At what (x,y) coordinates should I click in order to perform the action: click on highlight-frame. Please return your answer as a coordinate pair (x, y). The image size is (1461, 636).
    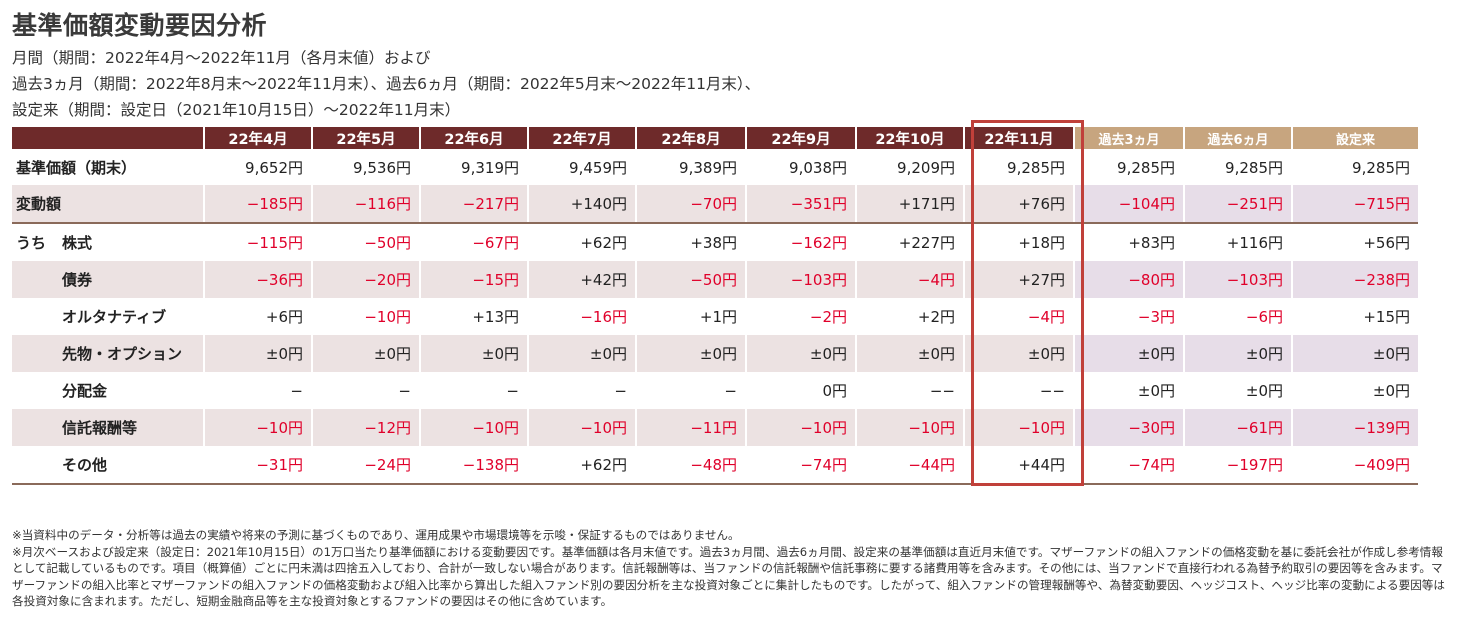
    Looking at the image, I should click on (1027, 303).